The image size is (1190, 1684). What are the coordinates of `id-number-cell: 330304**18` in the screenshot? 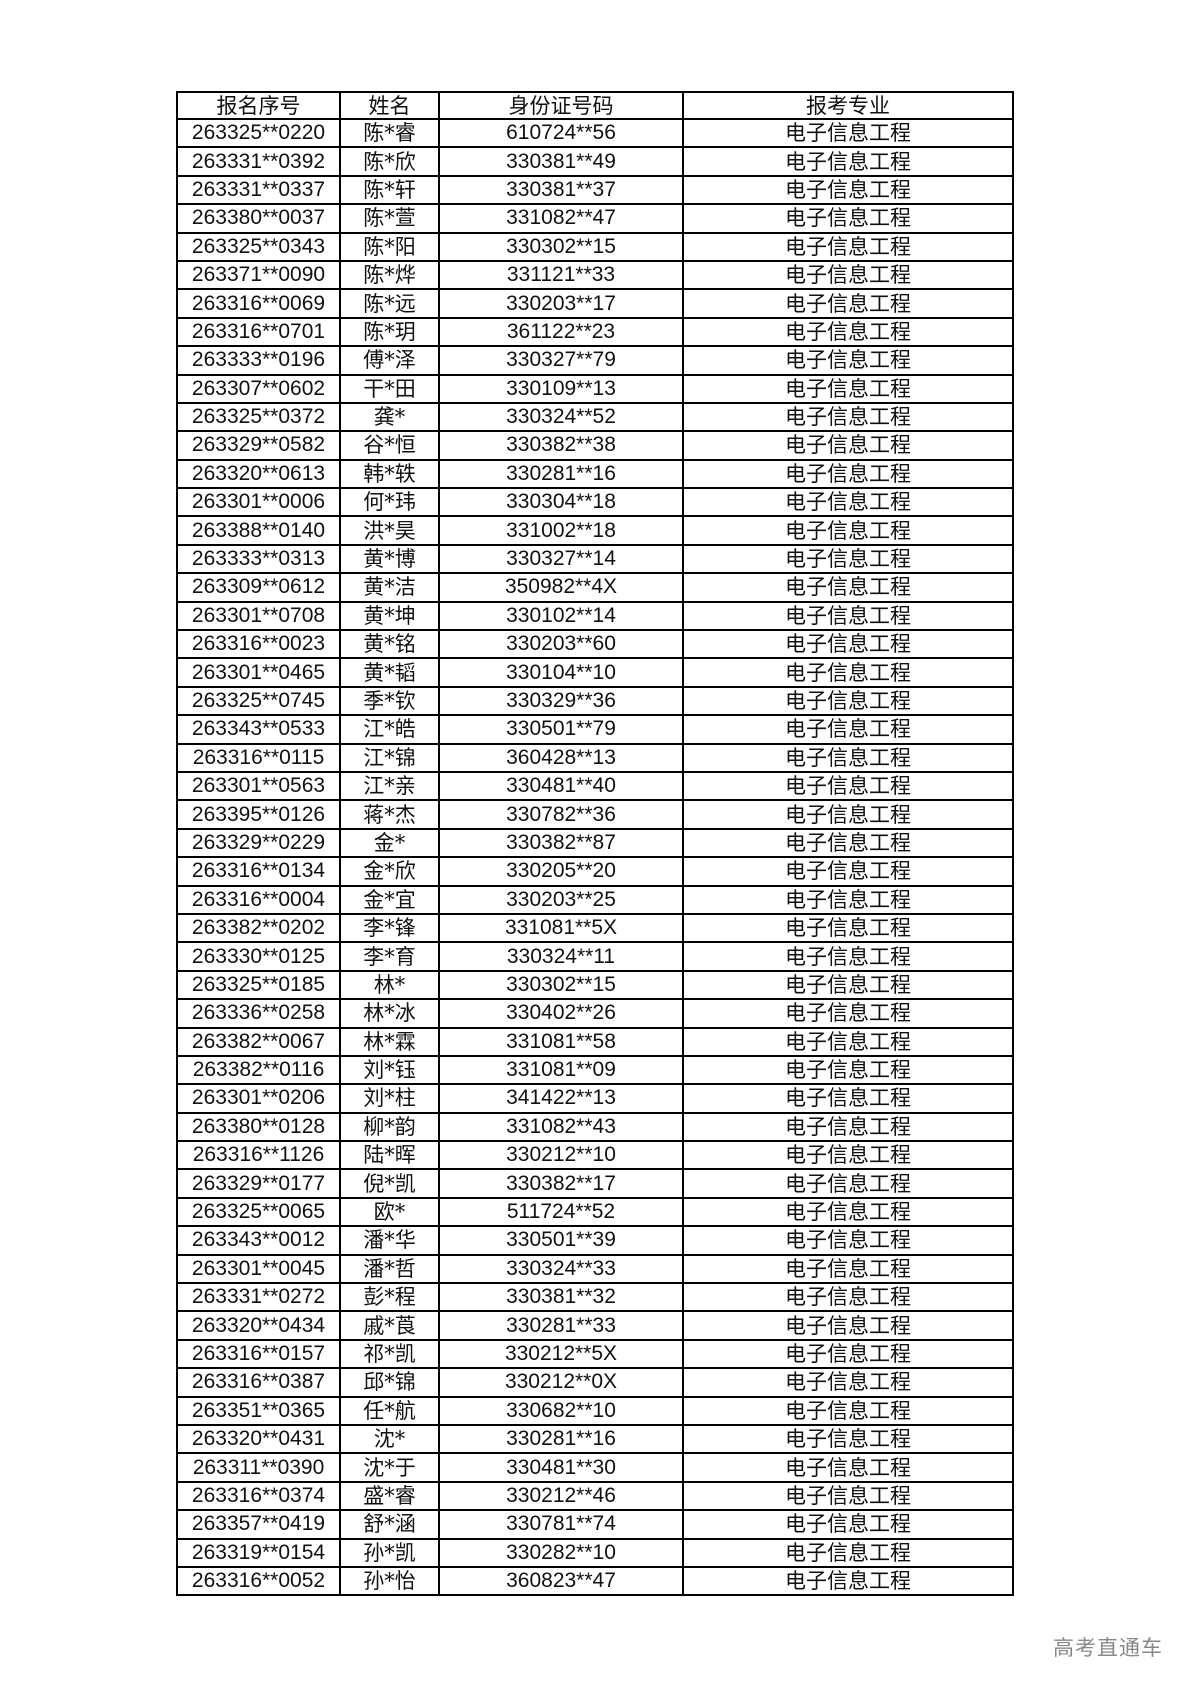 It's located at (561, 502).